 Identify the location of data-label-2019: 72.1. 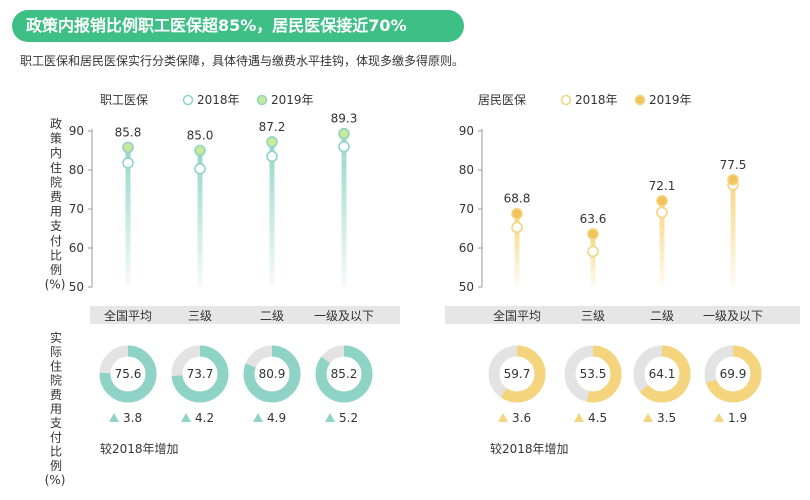
(662, 186).